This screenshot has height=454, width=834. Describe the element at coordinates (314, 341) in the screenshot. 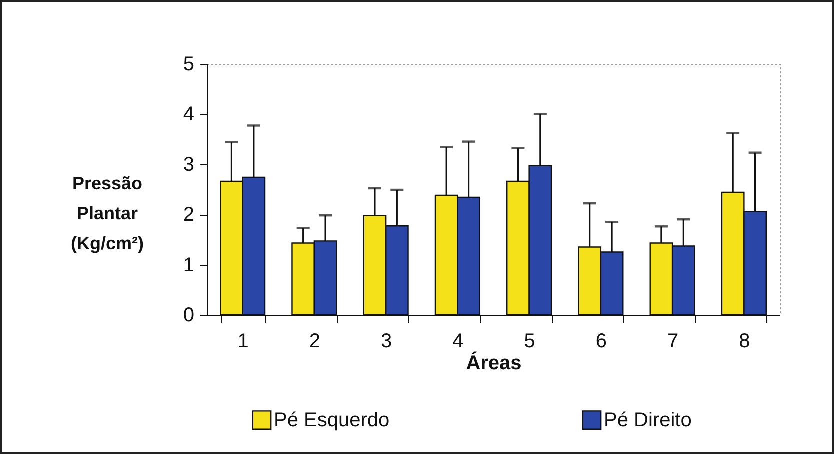

I see `x-tick-label: 2` at that location.